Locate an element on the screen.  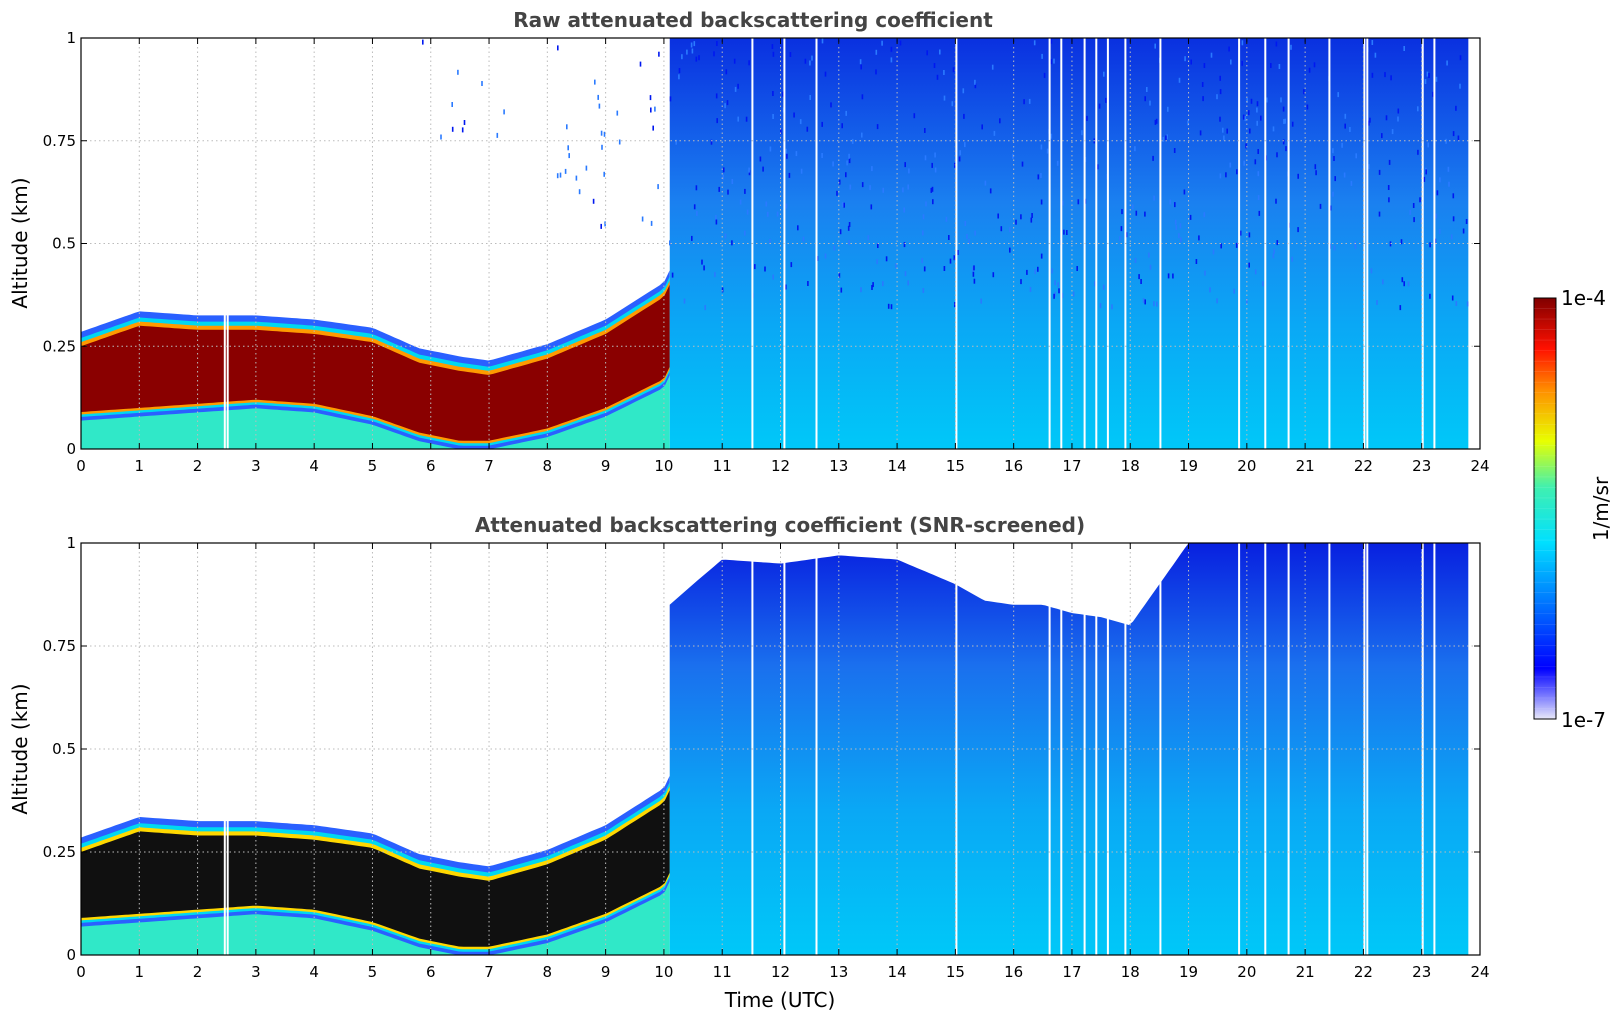
x-tick-label: 12 is located at coordinates (780, 466).